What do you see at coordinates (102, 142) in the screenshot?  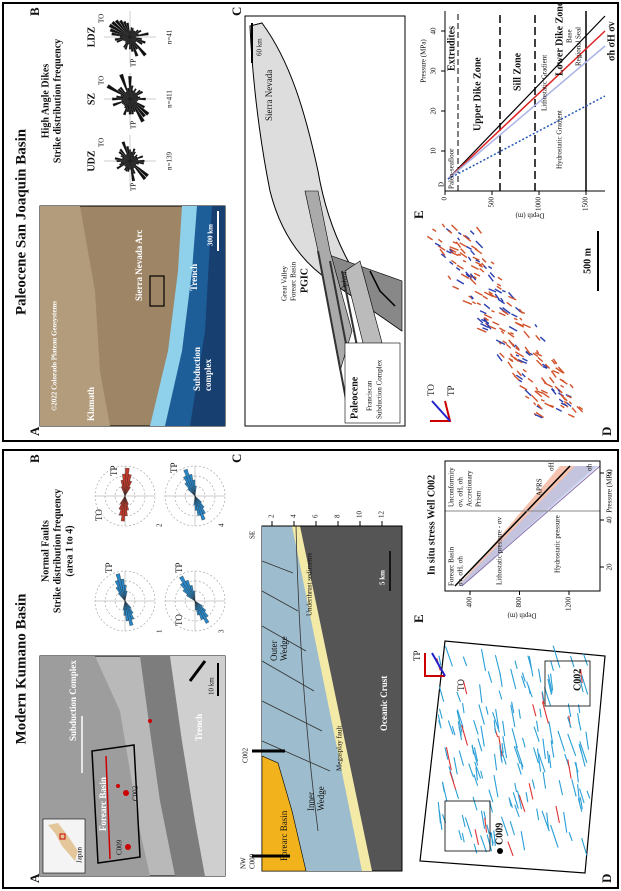 I see `rose-label: TO` at bounding box center [102, 142].